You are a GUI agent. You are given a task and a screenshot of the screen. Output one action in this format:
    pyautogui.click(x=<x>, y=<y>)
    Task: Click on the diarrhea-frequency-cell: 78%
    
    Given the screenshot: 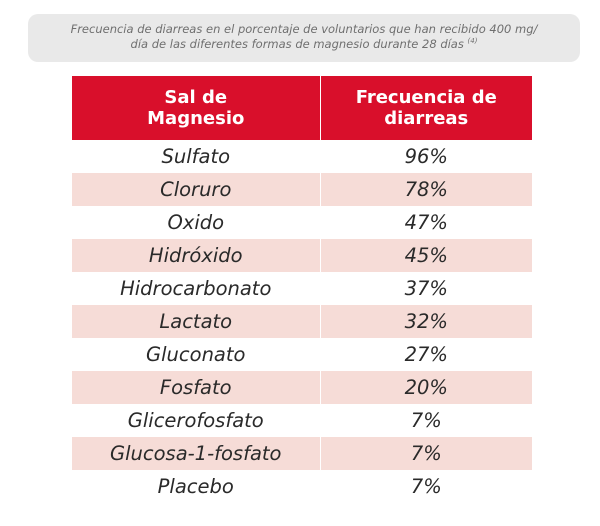 What is the action you would take?
    pyautogui.click(x=425, y=189)
    